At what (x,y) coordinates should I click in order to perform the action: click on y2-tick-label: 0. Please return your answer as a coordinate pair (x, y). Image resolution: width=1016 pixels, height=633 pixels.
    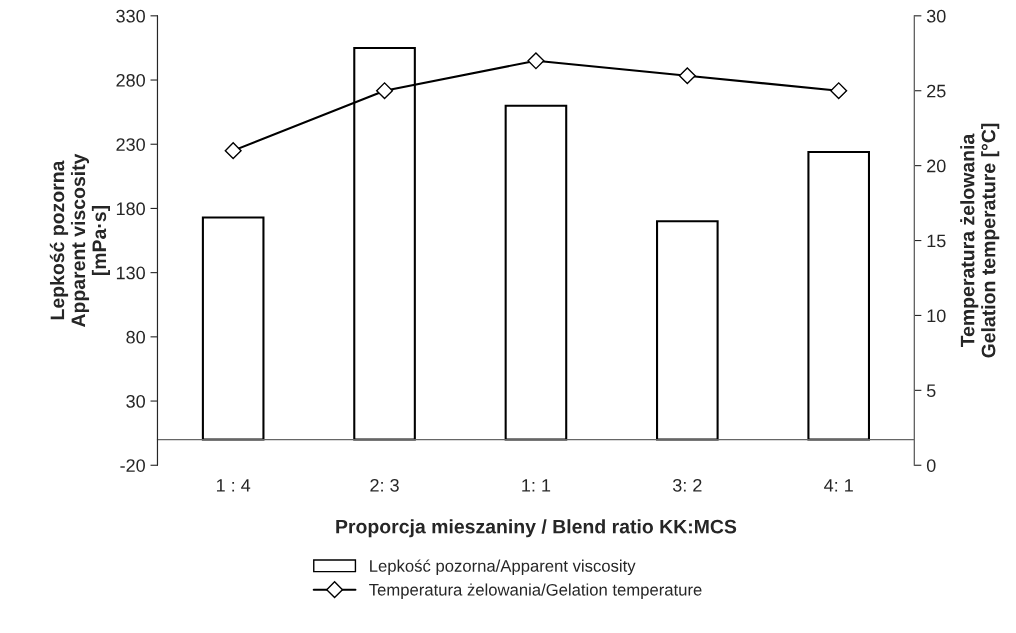
    Looking at the image, I should click on (931, 465).